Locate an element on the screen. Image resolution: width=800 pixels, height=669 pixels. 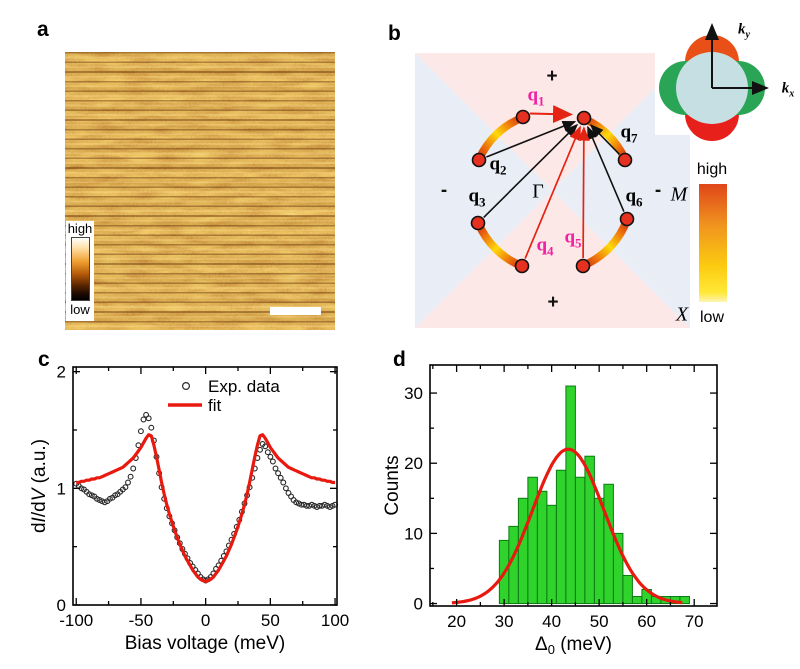
dot-q6 is located at coordinates (627, 219).